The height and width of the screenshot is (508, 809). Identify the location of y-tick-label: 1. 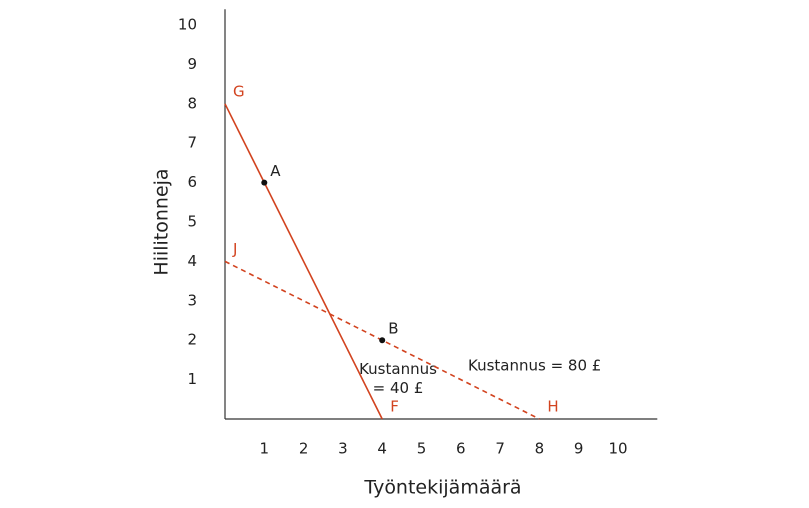
(192, 379).